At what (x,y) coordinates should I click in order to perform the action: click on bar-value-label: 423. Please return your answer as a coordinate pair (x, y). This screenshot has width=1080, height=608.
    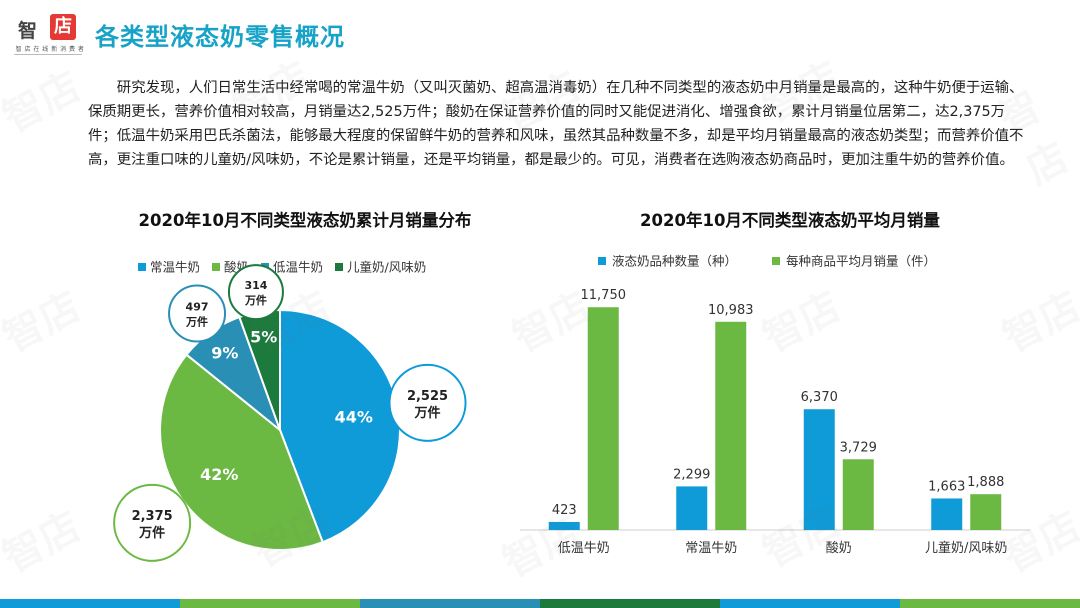
    Looking at the image, I should click on (564, 510).